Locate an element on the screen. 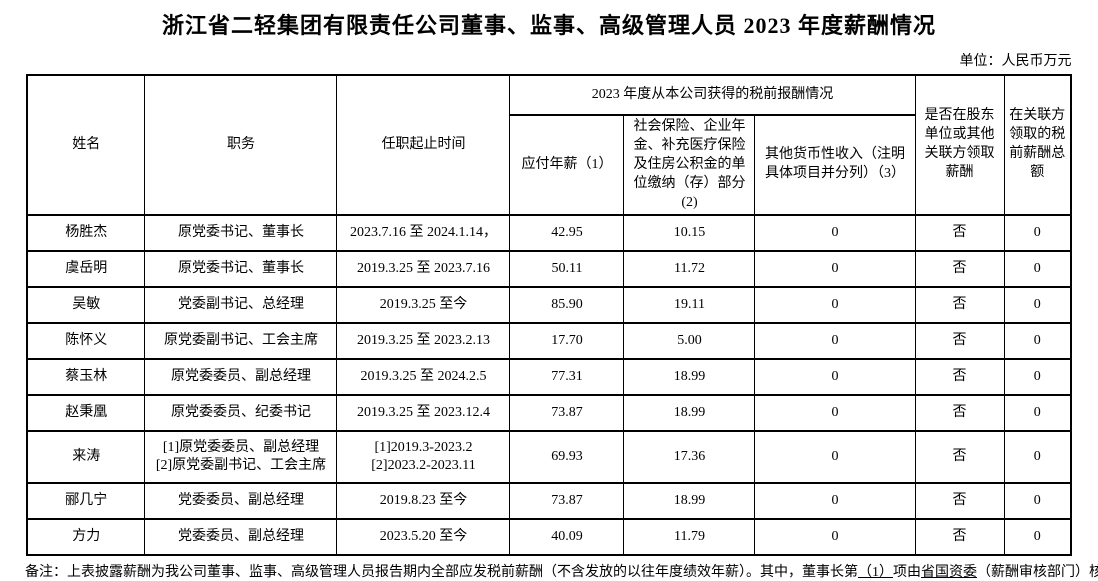  cell-term: 2019.3.25 至今 is located at coordinates (423, 305).